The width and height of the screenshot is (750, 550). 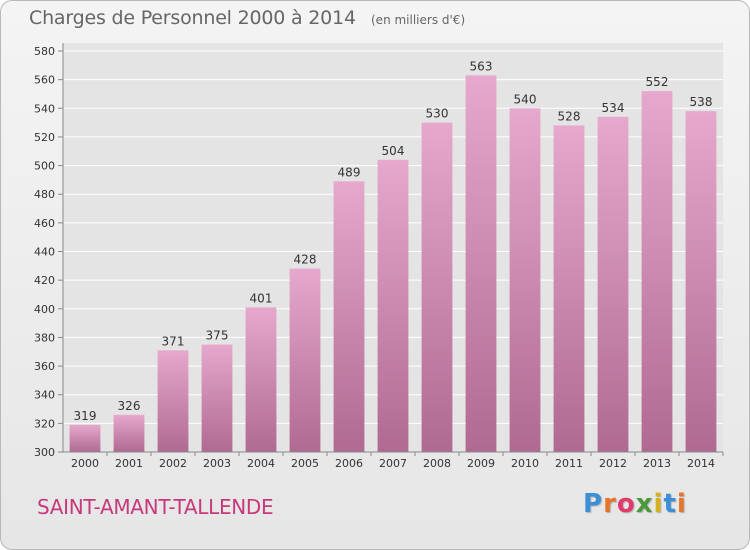 I want to click on data-label: 504, so click(x=393, y=151).